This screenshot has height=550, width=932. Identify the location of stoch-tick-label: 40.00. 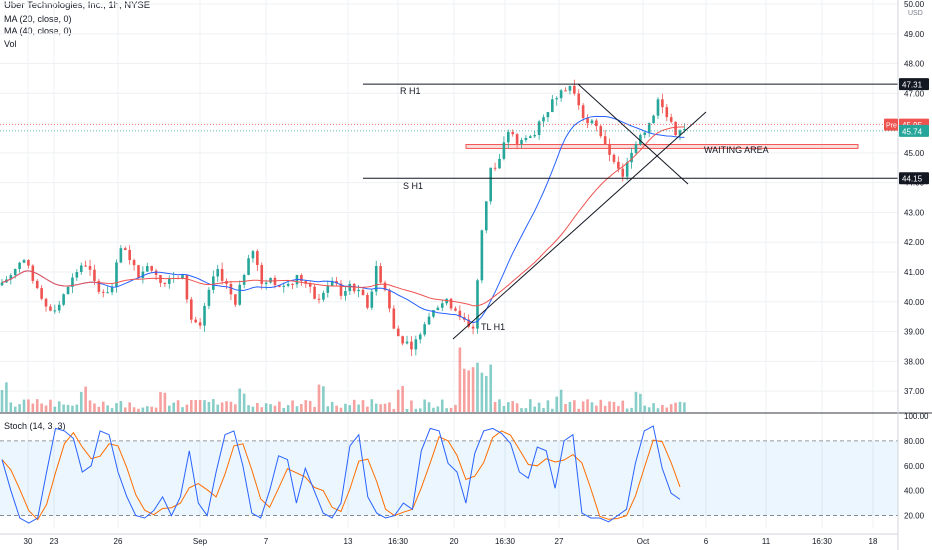
(914, 491).